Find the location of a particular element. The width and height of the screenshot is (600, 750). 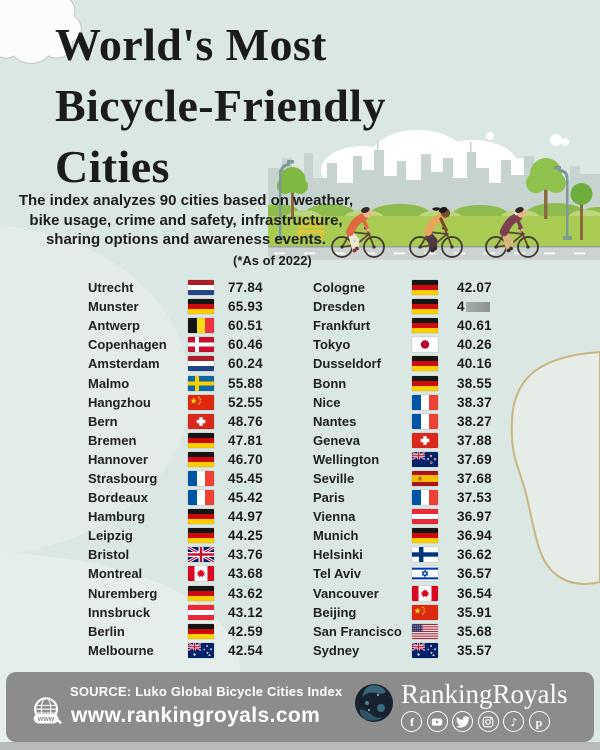

city-name: Vienna is located at coordinates (334, 517).